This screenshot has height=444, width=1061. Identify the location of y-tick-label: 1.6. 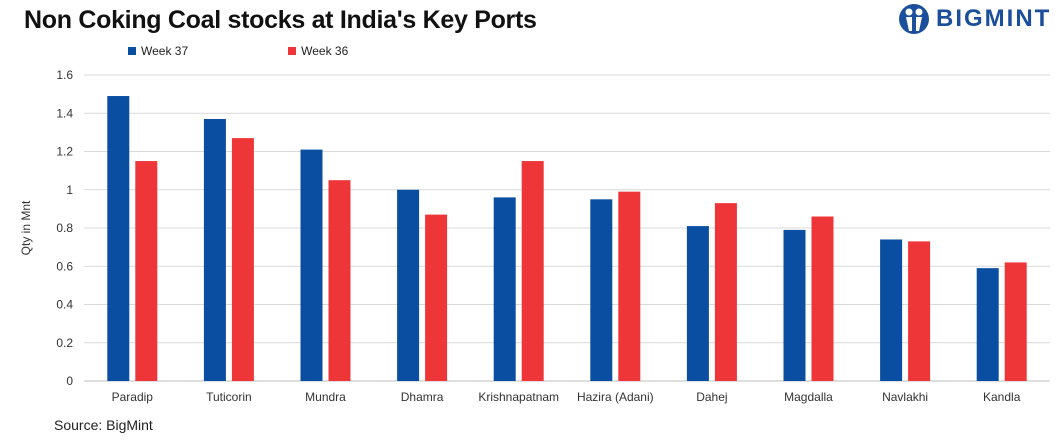
(64, 75).